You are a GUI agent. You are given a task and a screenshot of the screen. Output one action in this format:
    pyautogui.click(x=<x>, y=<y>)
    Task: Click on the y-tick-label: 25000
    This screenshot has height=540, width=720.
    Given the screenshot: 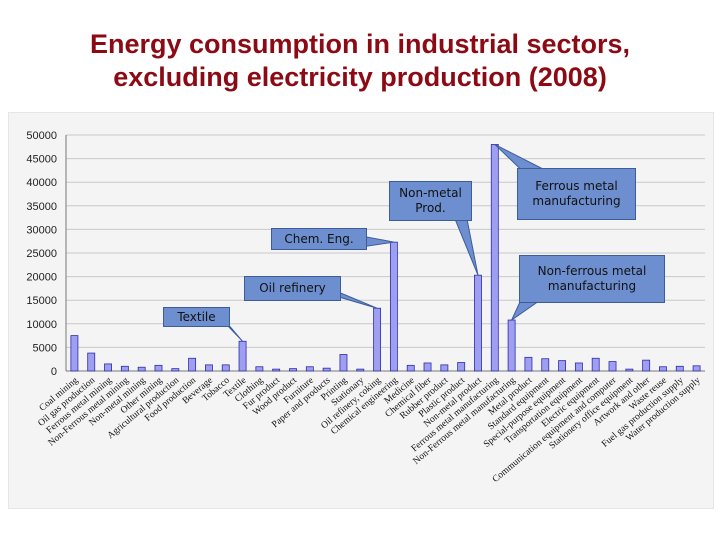 What is the action you would take?
    pyautogui.click(x=41, y=254)
    